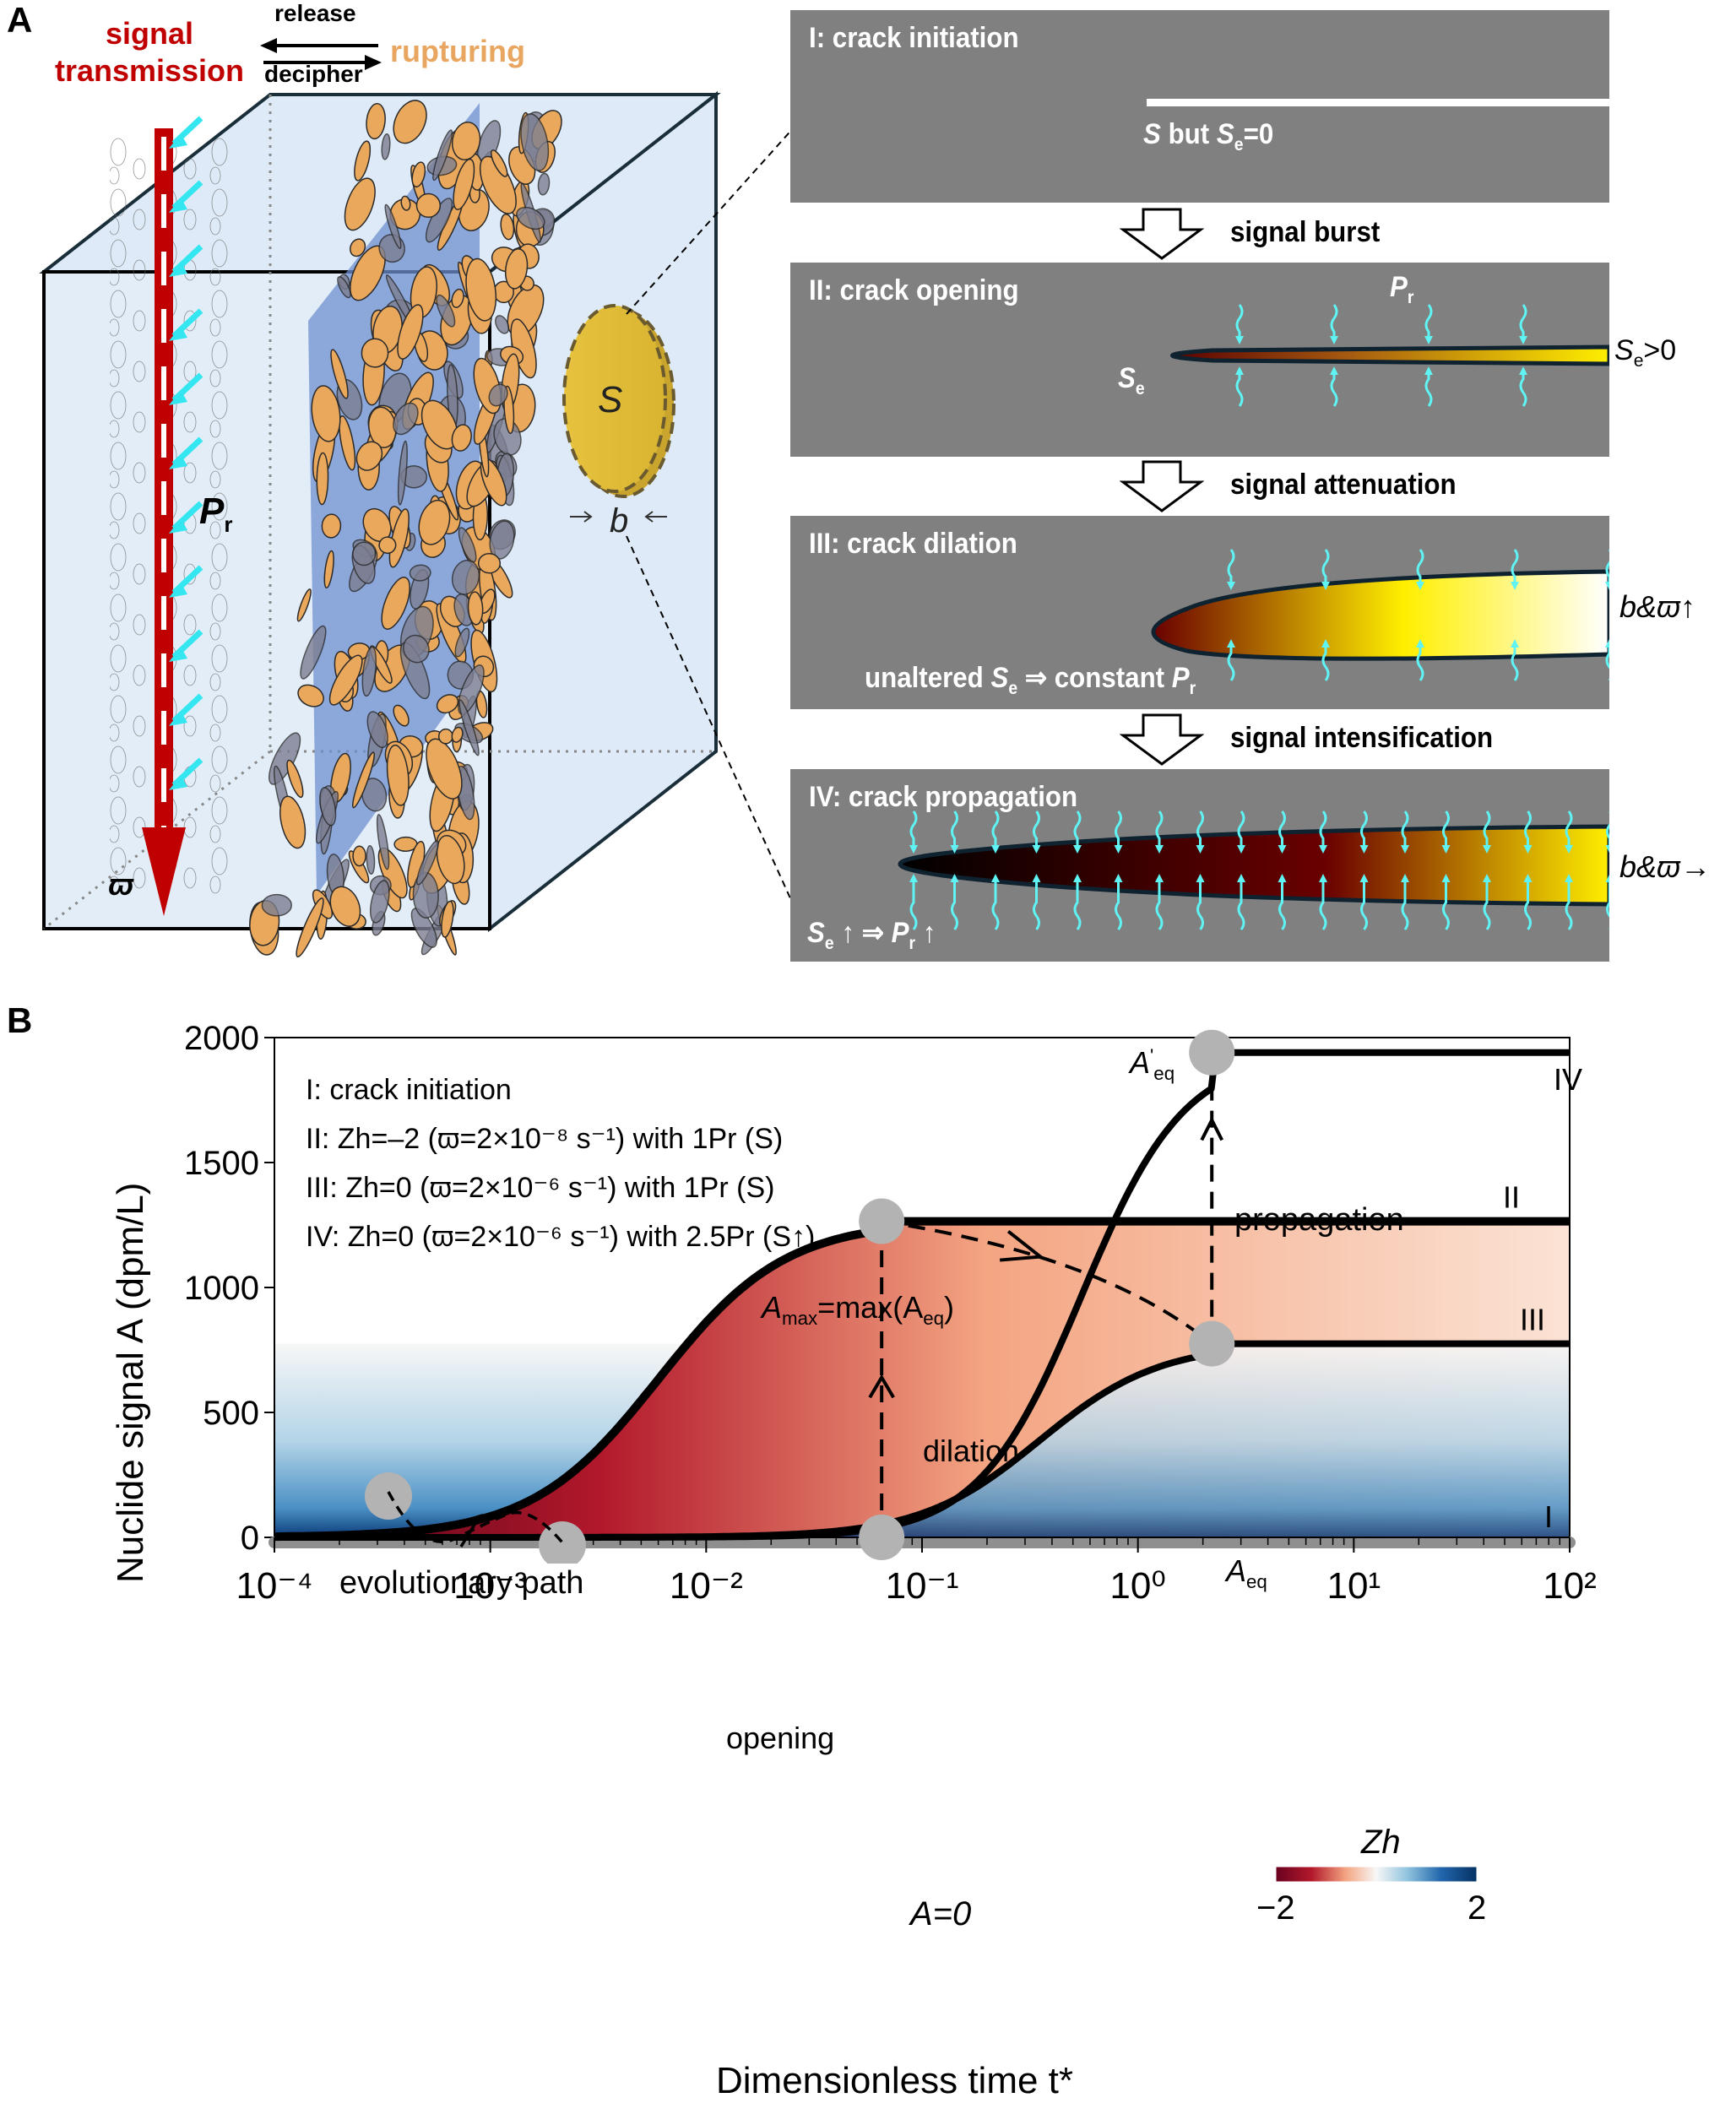 Image resolution: width=1736 pixels, height=2114 pixels. Describe the element at coordinates (941, 1914) in the screenshot. I see `a-zero-annotation: A=0` at that location.